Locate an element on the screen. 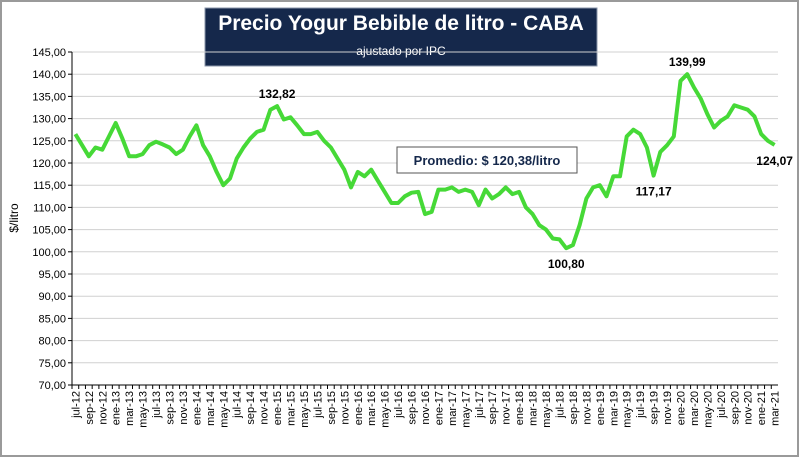 The image size is (800, 458). x-tick-label: mar-13 is located at coordinates (130, 408).